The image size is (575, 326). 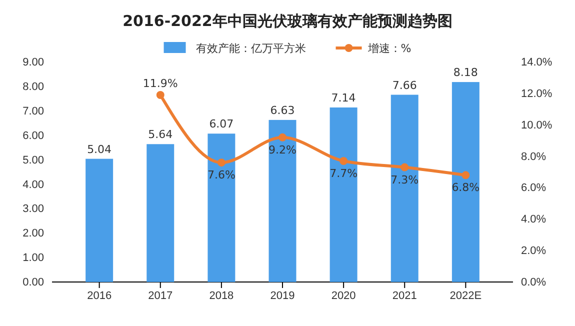 What do you see at coordinates (160, 135) in the screenshot?
I see `data-label: 5.64` at bounding box center [160, 135].